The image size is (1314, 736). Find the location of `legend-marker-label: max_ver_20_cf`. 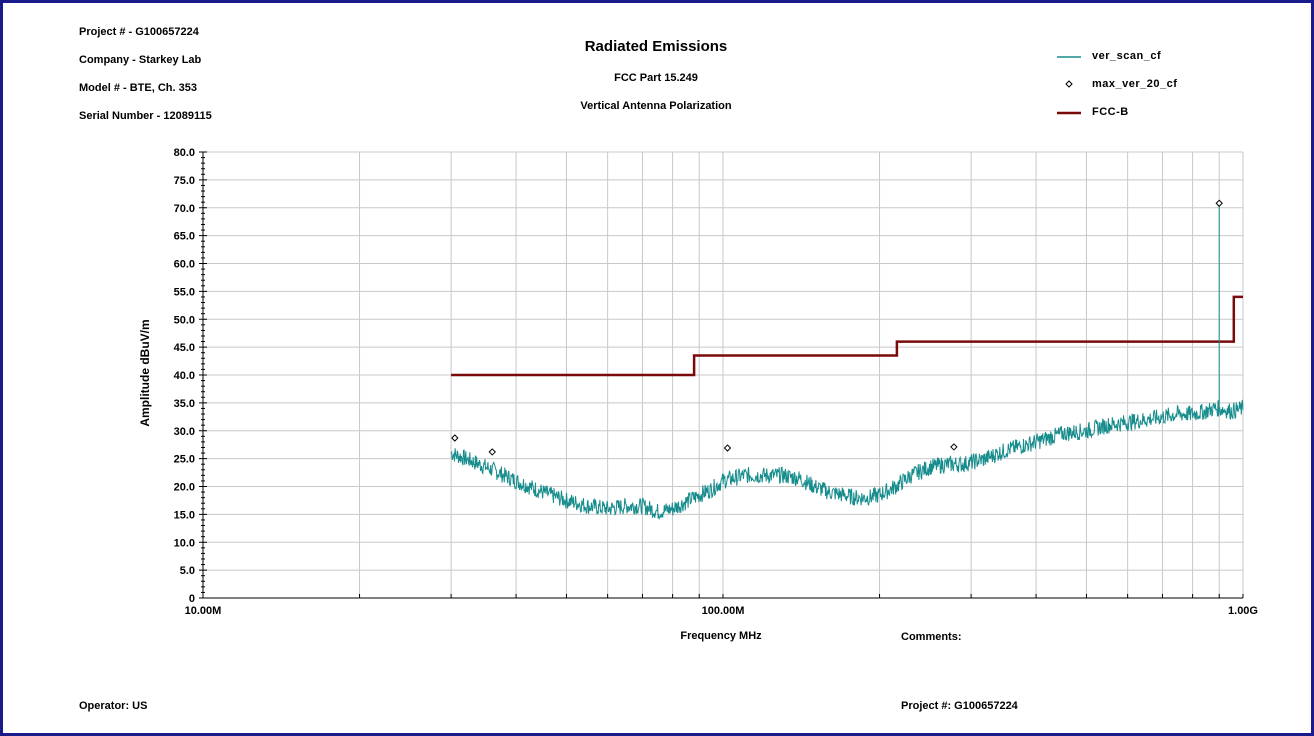

legend-marker-label: max_ver_20_cf is located at coordinates (1135, 84).